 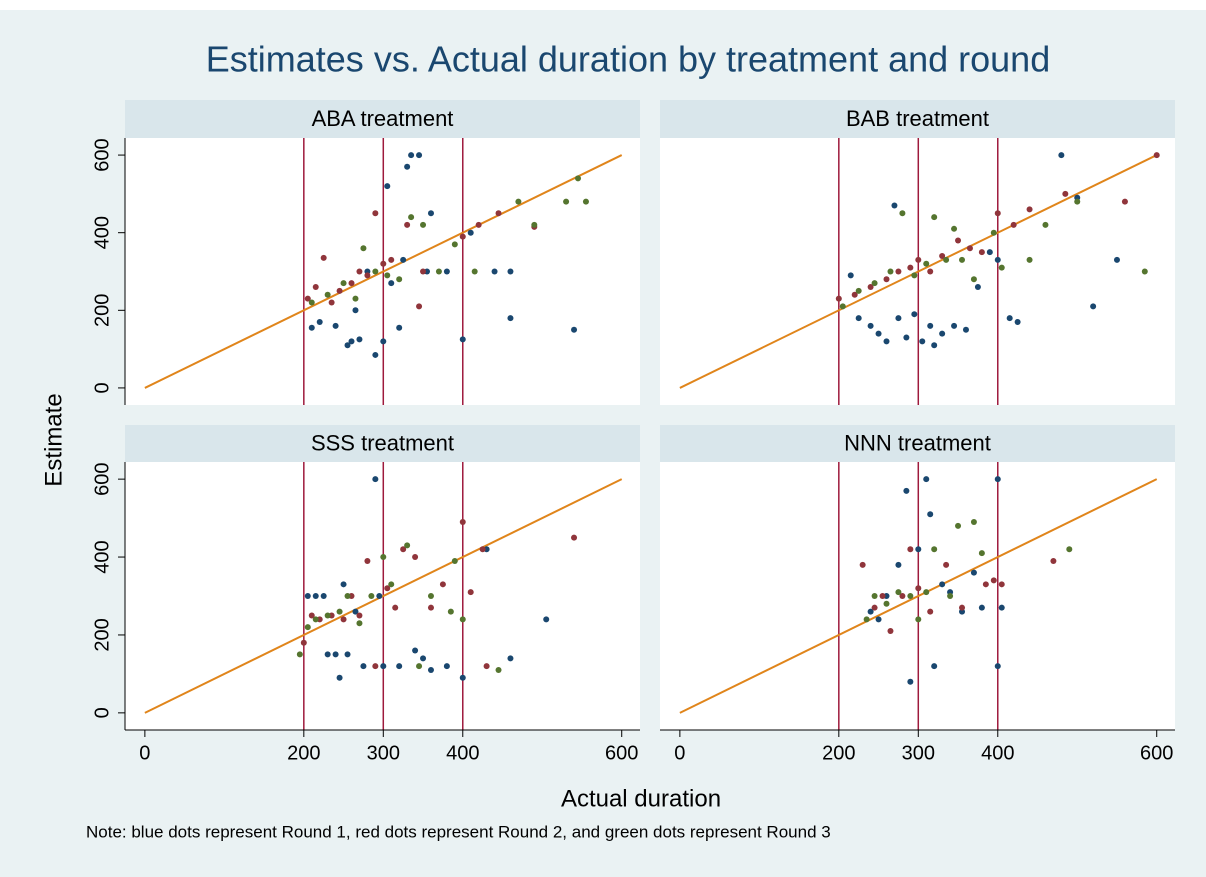 I want to click on x-axis-label: Actual duration, so click(x=641, y=798).